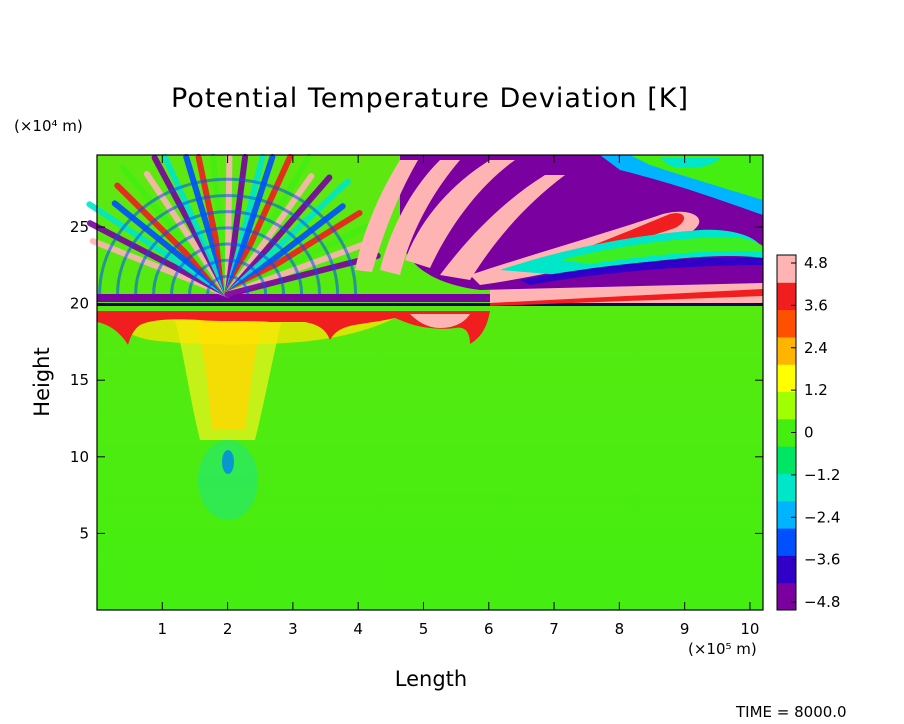  Describe the element at coordinates (685, 629) in the screenshot. I see `x-tick-label: 9` at that location.